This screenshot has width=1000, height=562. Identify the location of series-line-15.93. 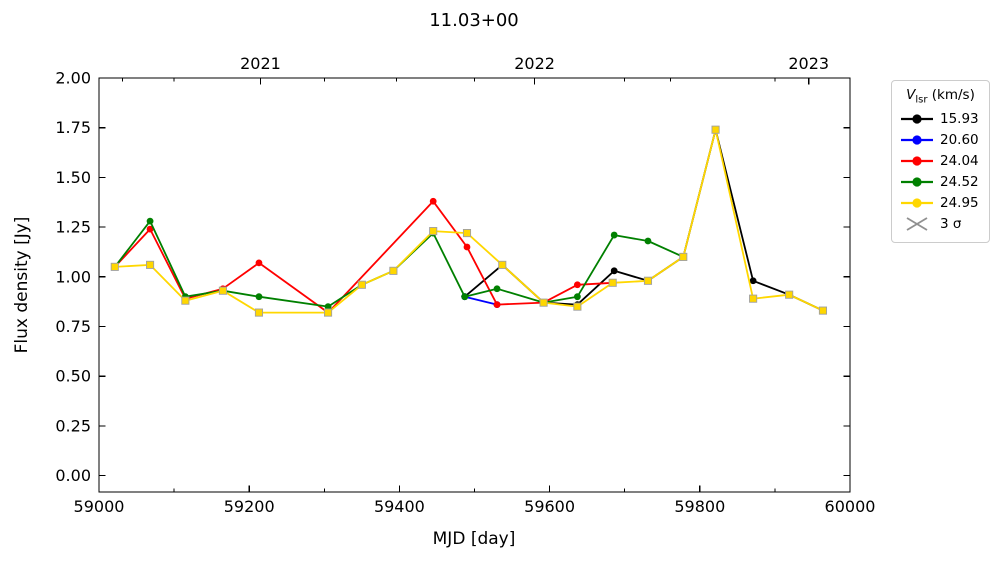
(643, 220).